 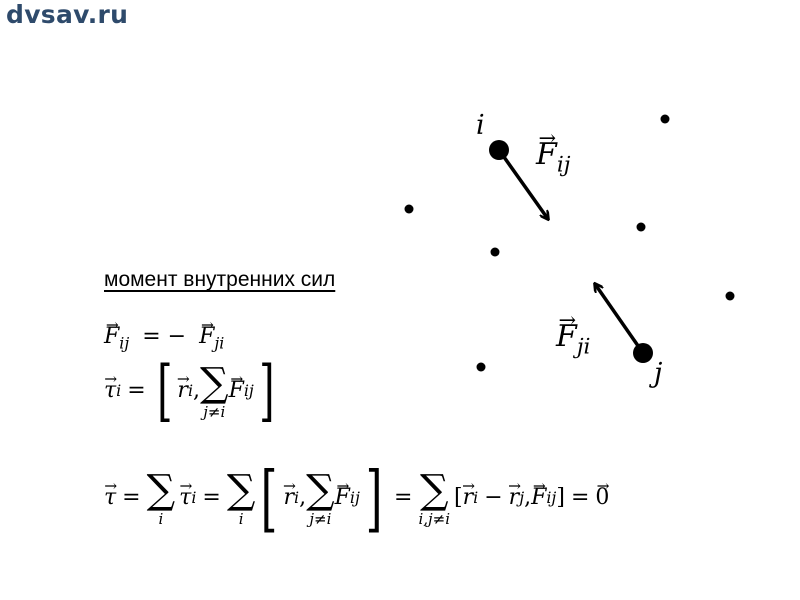 I want to click on force-ij-symbol: F, so click(x=546, y=155).